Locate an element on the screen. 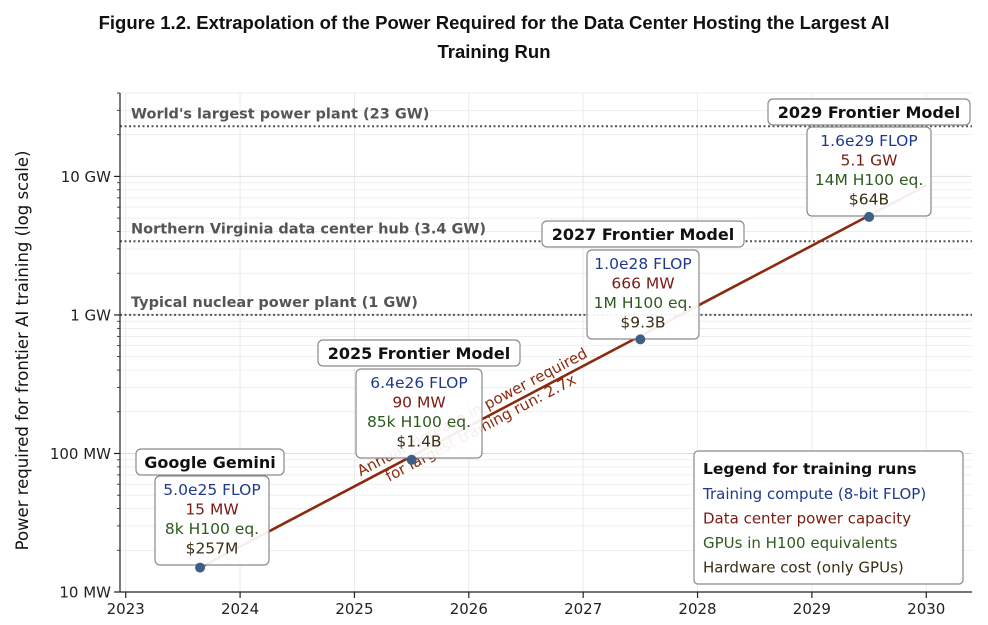  x-tick-label: 2028 is located at coordinates (697, 609).